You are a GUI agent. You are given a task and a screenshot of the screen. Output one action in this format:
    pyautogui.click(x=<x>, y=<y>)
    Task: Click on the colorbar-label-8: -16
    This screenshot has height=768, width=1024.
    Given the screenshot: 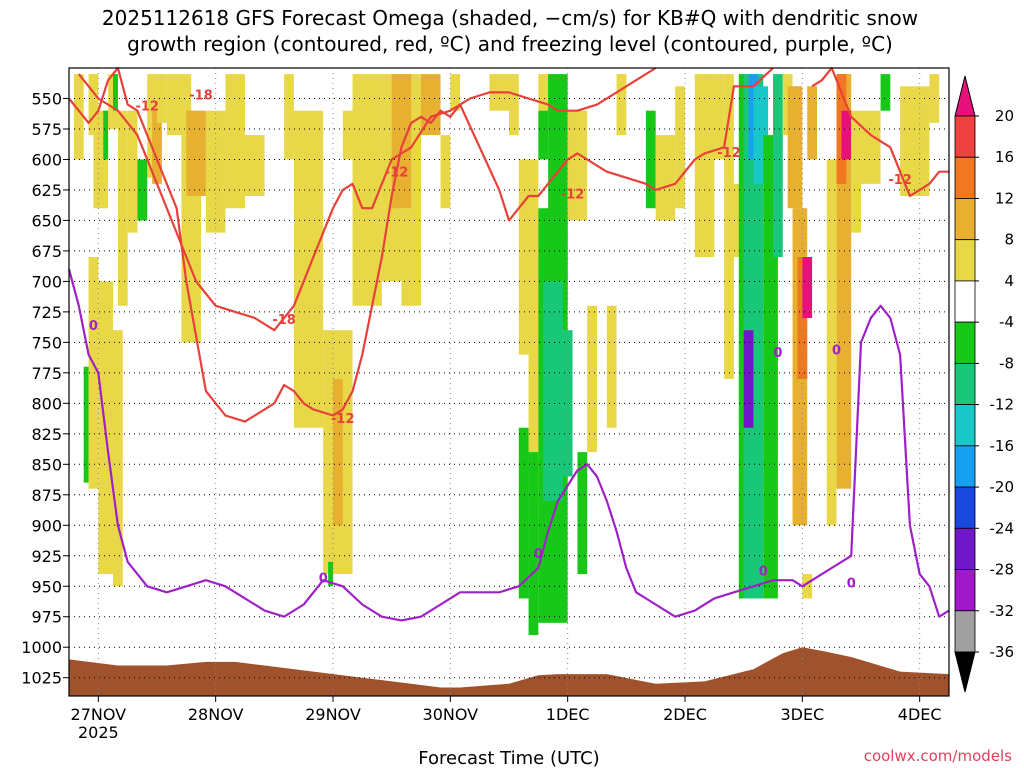 What is the action you would take?
    pyautogui.click(x=1002, y=446)
    